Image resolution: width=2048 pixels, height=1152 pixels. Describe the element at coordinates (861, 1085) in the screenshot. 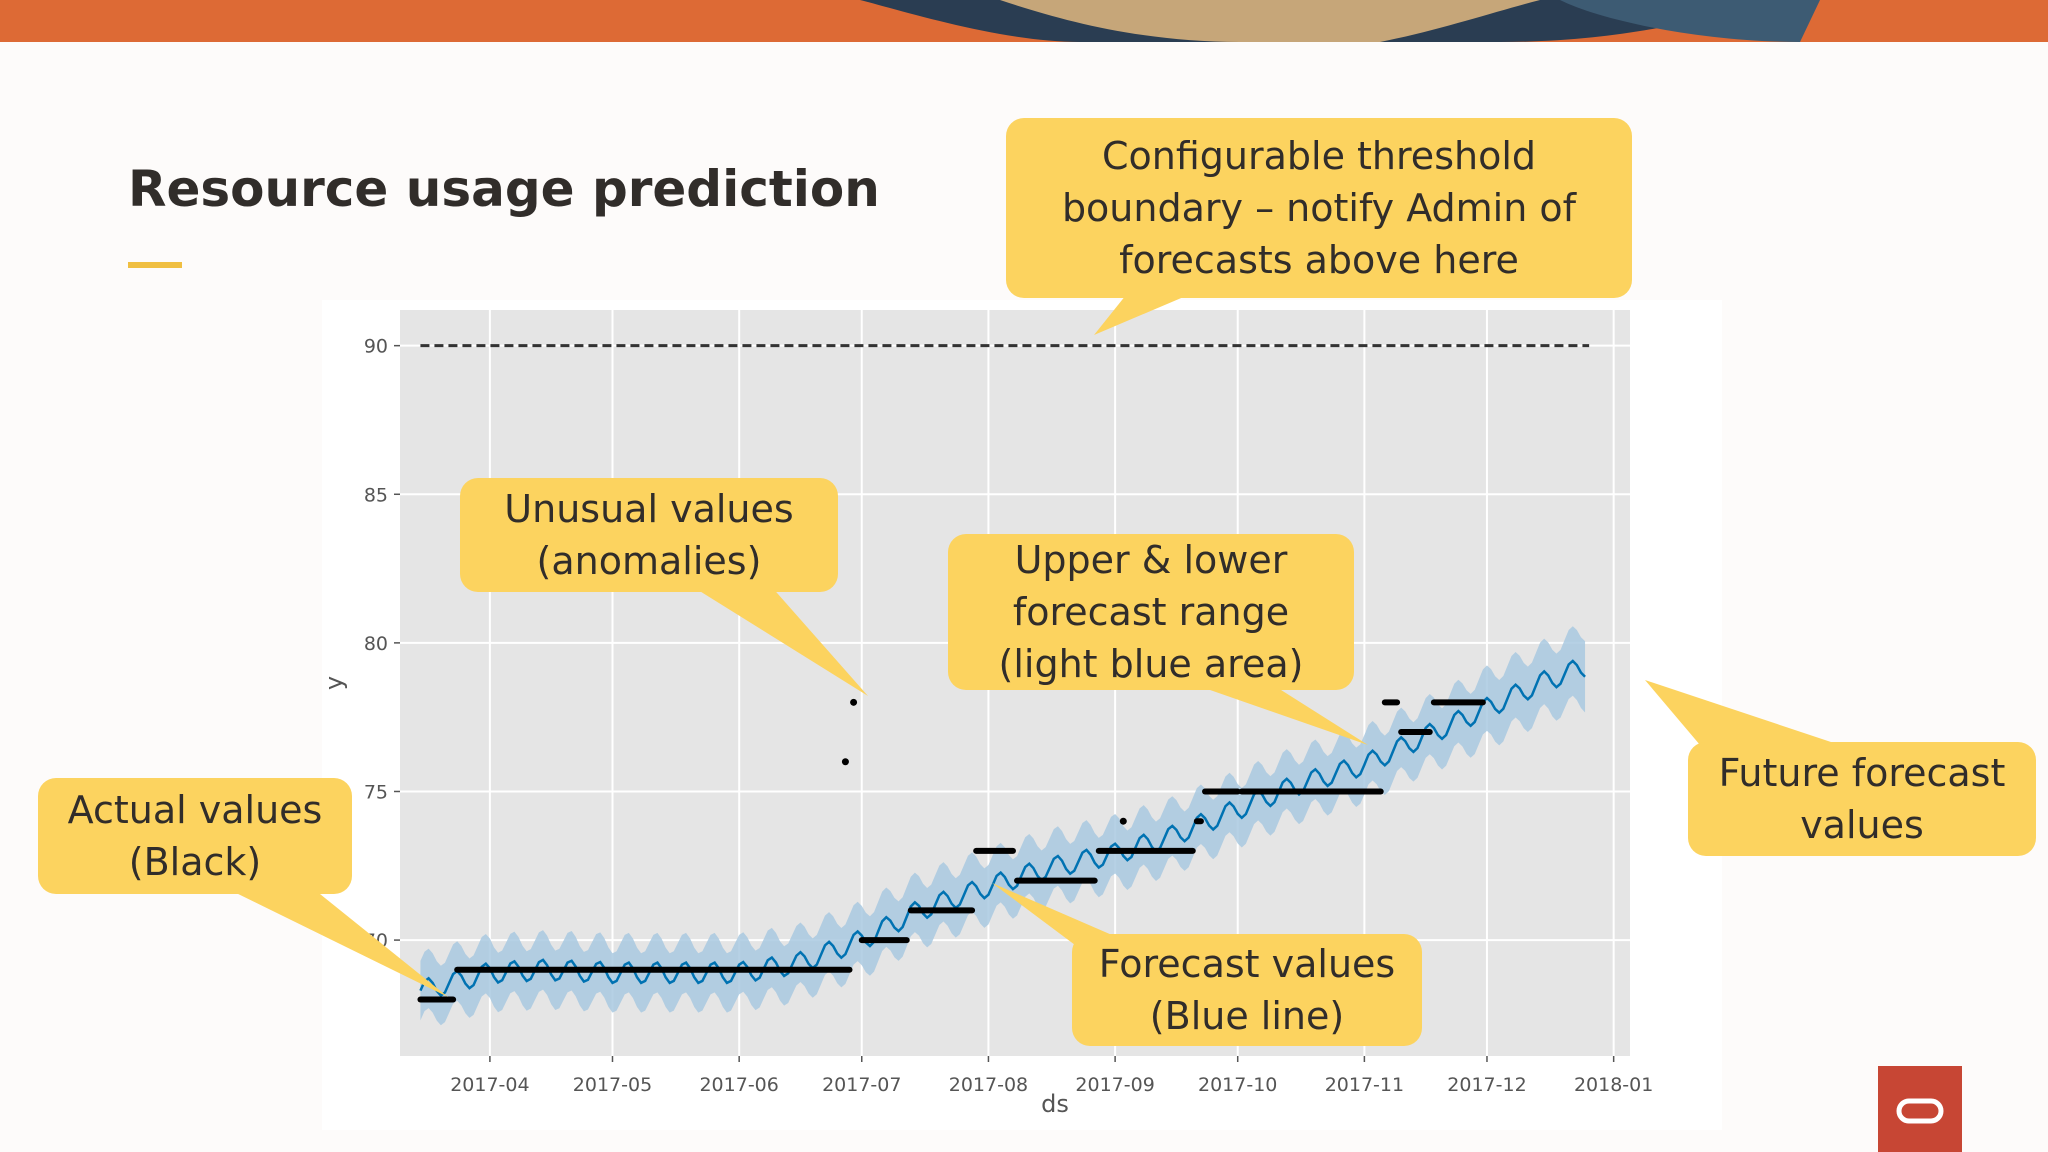

I see `x-tick-label: 2017-07` at that location.